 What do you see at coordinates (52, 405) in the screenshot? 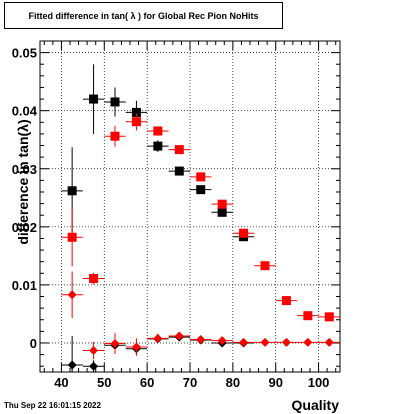
I see `timestamp-footer: Thu Sep 22 16:01:15 2022` at bounding box center [52, 405].